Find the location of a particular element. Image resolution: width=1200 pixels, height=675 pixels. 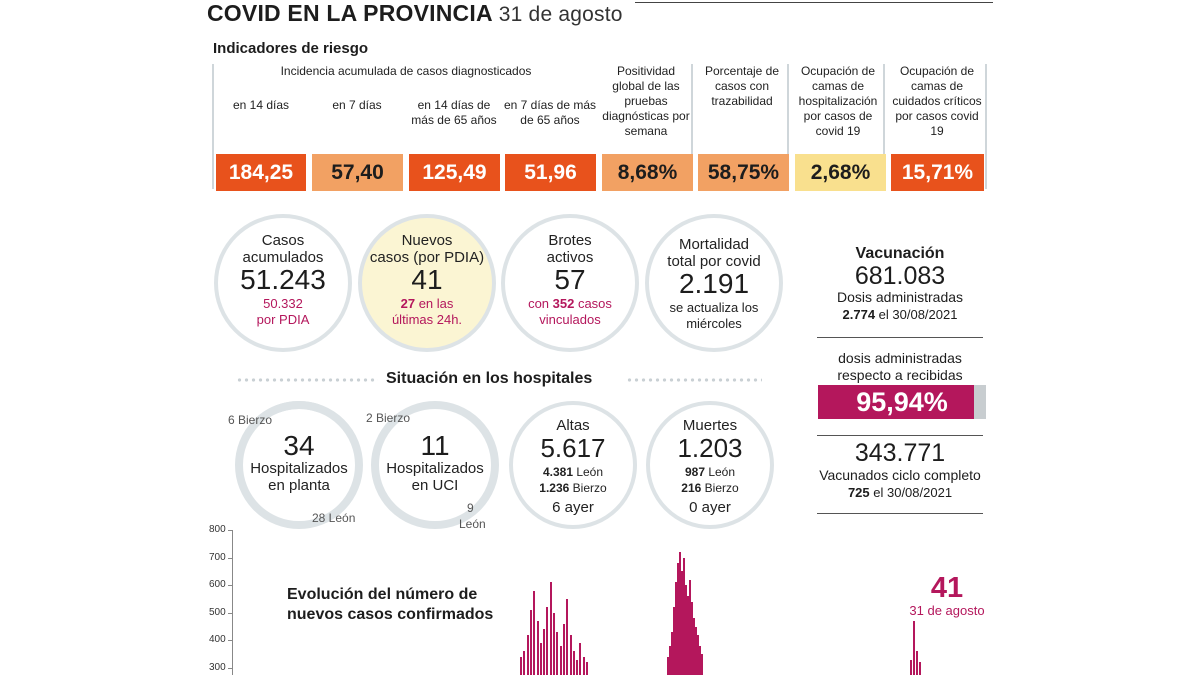

page-title: COVID EN LA PROVINCIA 31 de agosto is located at coordinates (415, 13).